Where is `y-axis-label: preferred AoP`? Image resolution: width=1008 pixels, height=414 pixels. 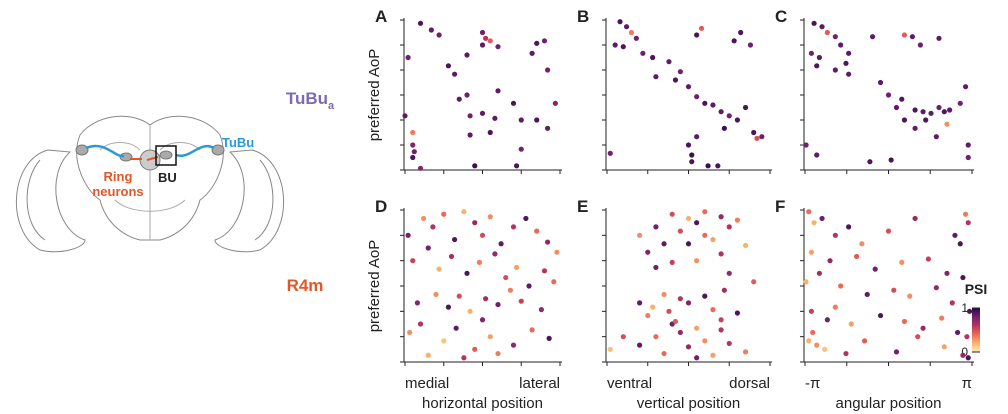 y-axis-label: preferred AoP is located at coordinates (374, 95).